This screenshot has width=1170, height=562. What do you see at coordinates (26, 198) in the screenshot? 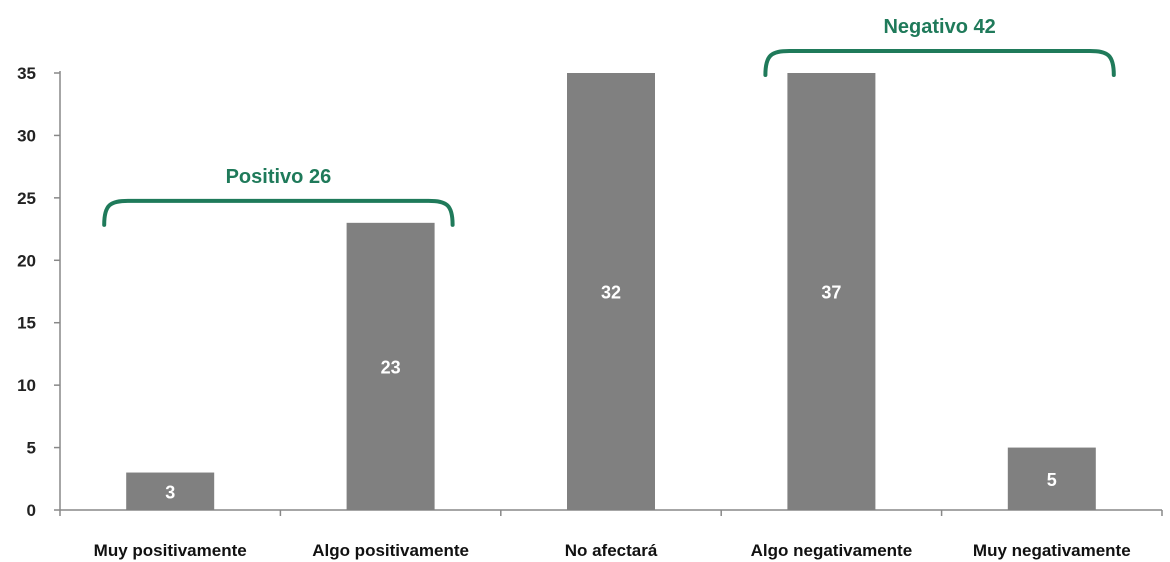
I see `y-tick-label: 25` at bounding box center [26, 198].